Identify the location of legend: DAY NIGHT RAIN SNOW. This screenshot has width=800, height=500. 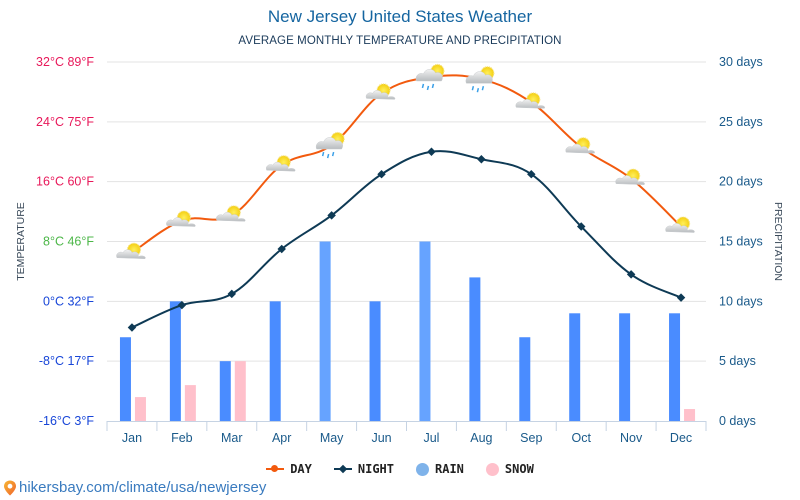
(400, 469).